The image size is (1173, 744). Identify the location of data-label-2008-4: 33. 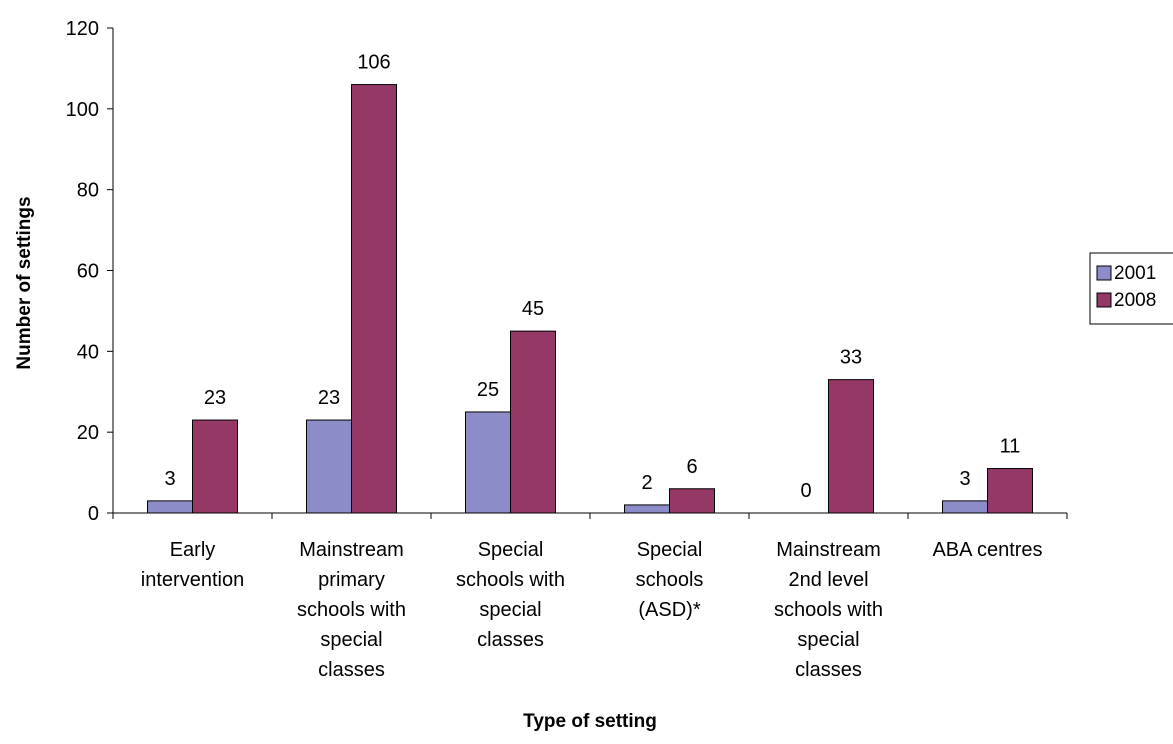
(851, 358).